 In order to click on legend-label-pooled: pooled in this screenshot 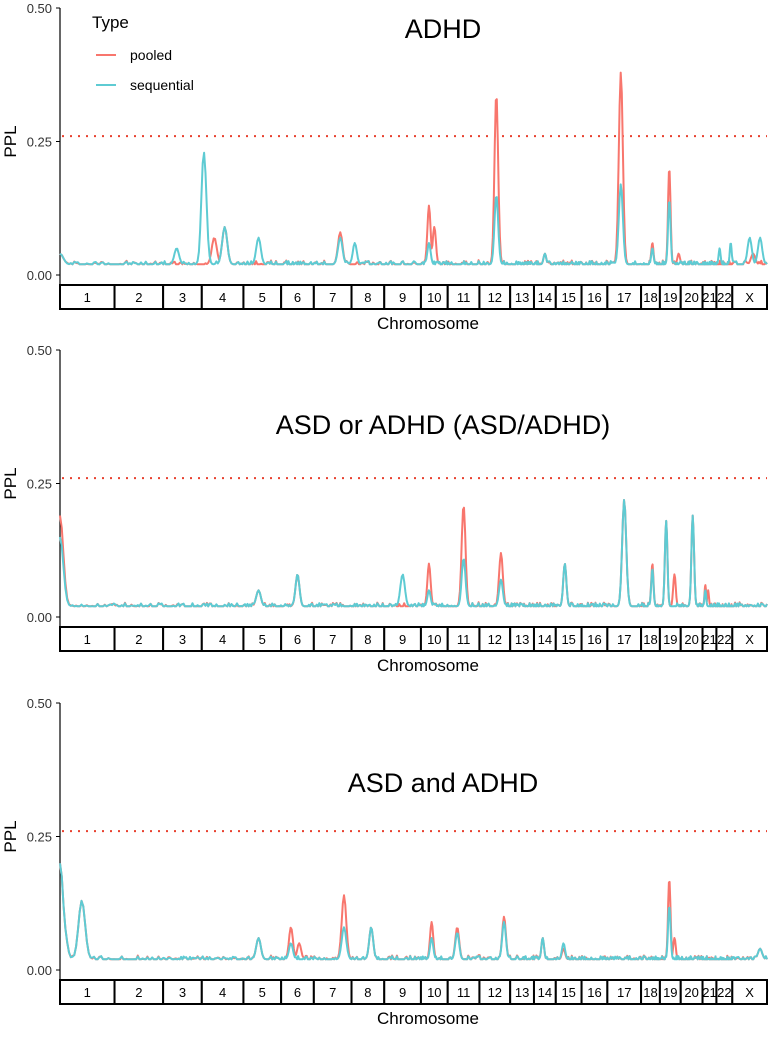, I will do `click(151, 55)`.